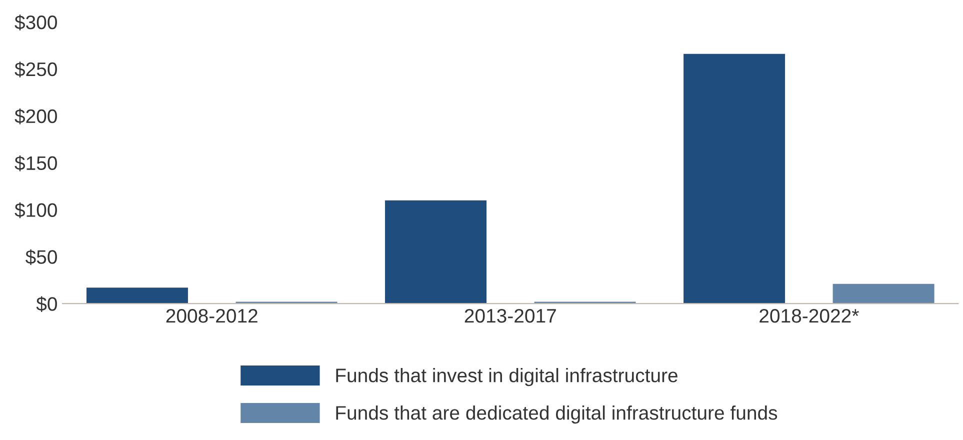  What do you see at coordinates (35, 22) in the screenshot?
I see `y-tick-label: $300` at bounding box center [35, 22].